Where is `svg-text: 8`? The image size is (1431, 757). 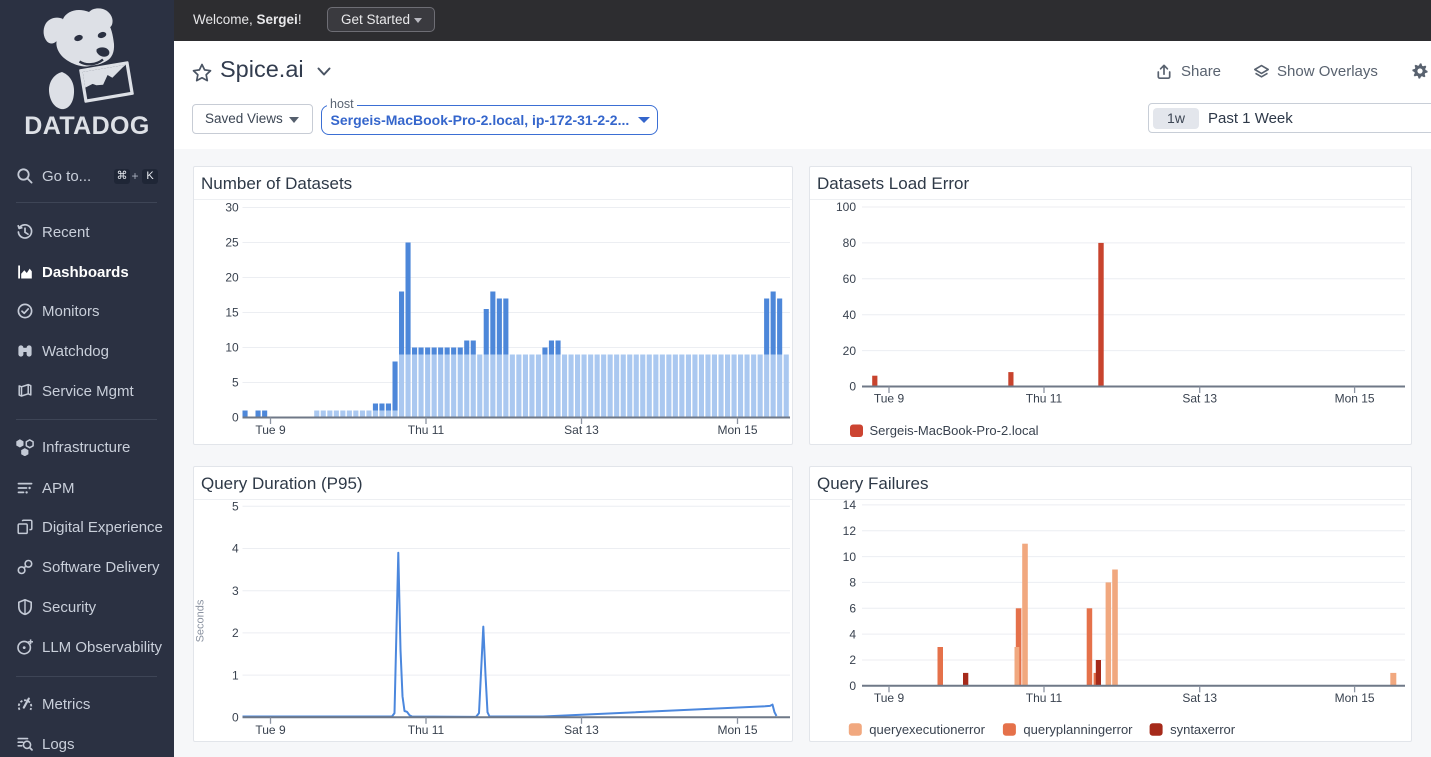
svg-text: 8 is located at coordinates (852, 583).